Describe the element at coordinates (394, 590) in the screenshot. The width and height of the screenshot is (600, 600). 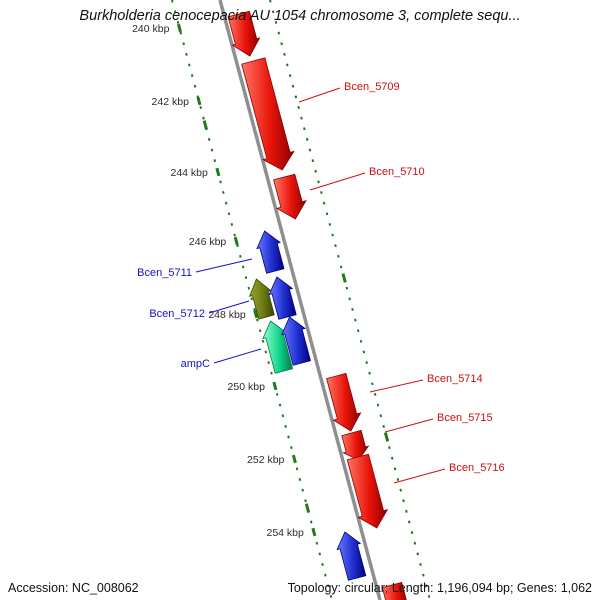
I see `gene-arrow-partial-bottom-red` at that location.